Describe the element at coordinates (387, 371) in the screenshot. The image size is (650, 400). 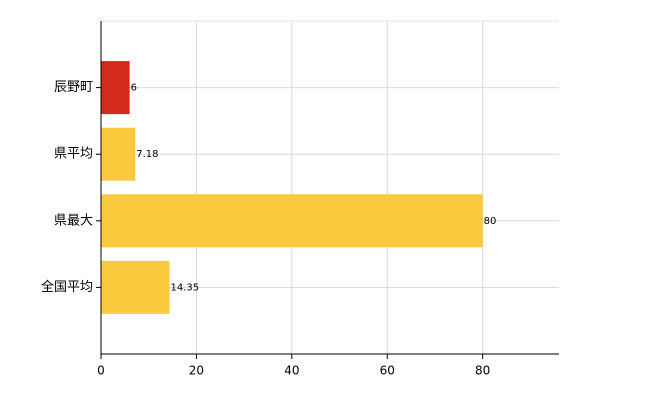
I see `x-tick-label: 60` at that location.